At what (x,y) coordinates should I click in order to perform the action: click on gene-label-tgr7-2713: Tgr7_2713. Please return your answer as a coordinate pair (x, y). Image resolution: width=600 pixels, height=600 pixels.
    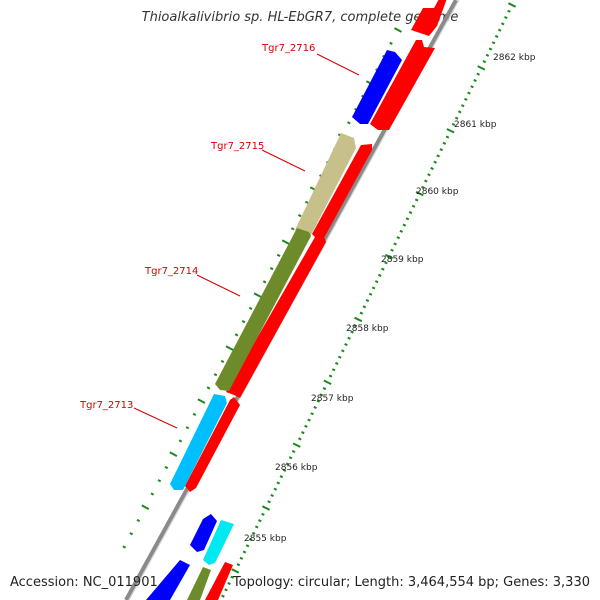
    Looking at the image, I should click on (106, 405).